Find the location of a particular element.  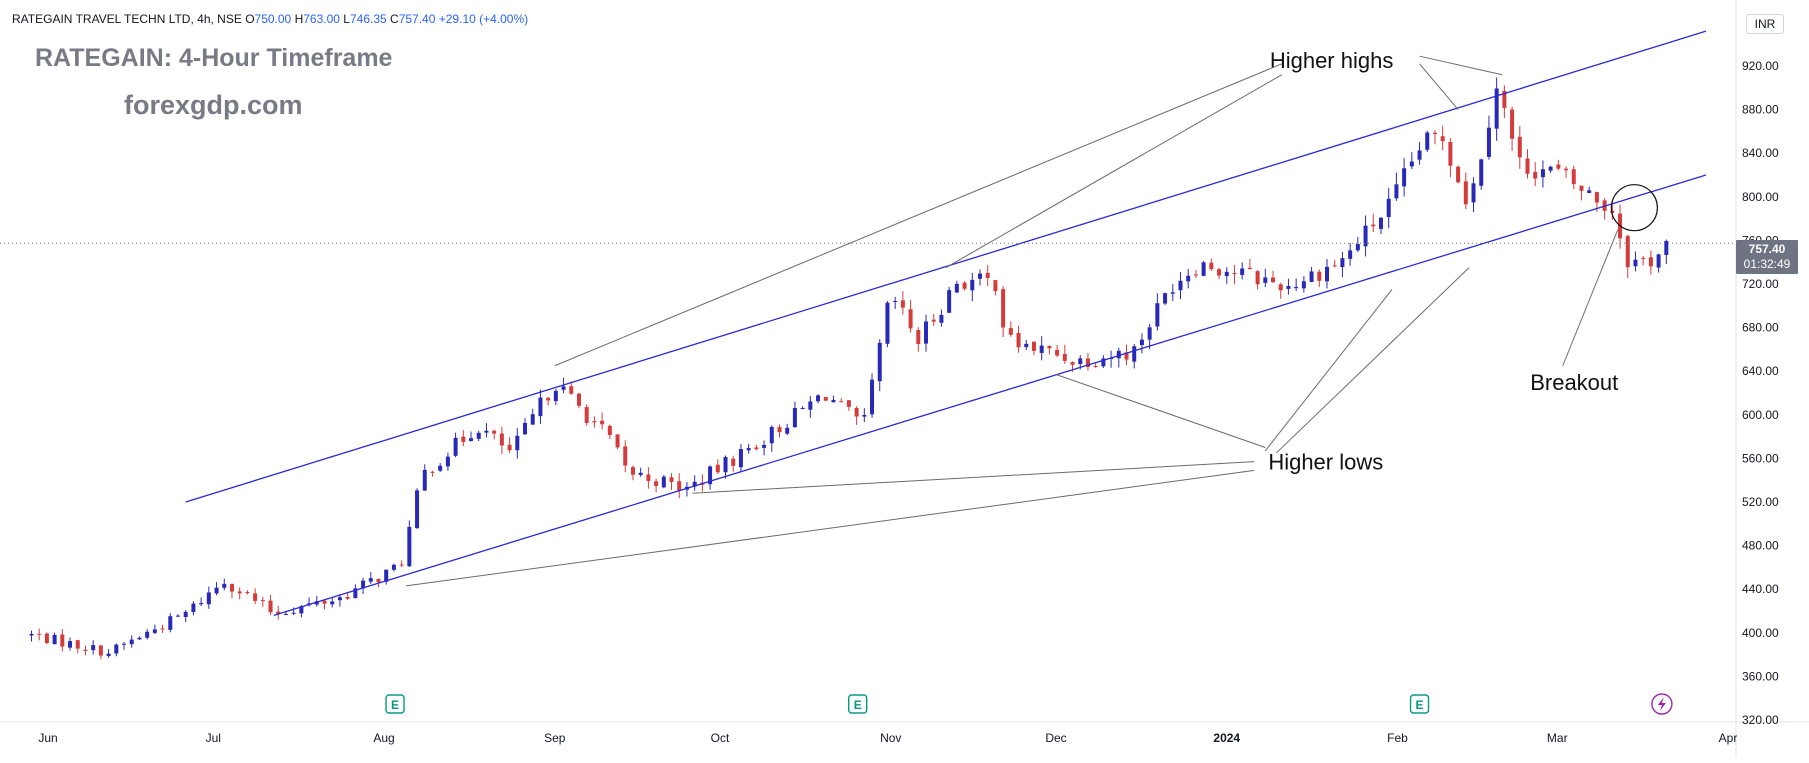

time-tick-label: Feb is located at coordinates (1397, 738).